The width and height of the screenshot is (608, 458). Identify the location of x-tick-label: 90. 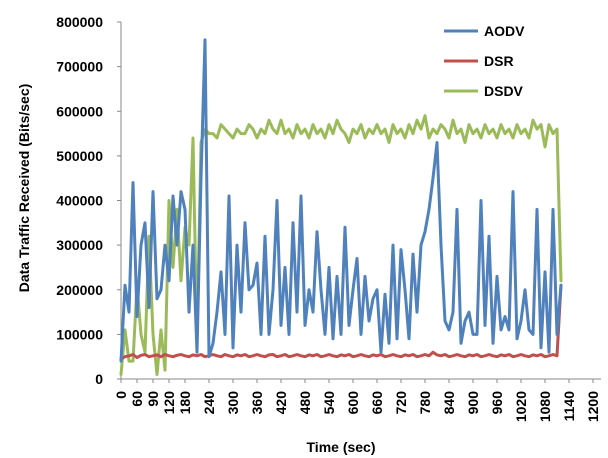
(153, 399).